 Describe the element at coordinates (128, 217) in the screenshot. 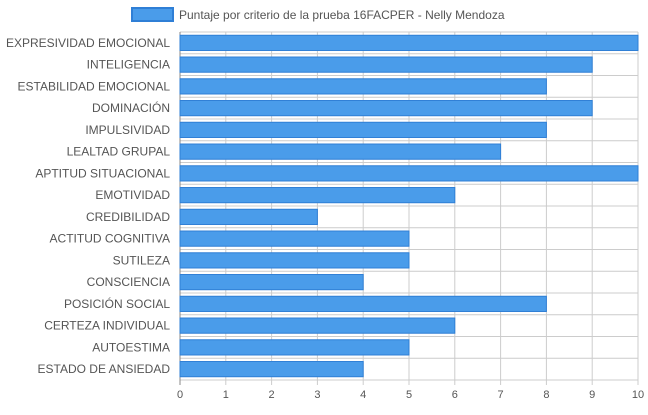

I see `category-label: CREDIBILIDAD` at that location.